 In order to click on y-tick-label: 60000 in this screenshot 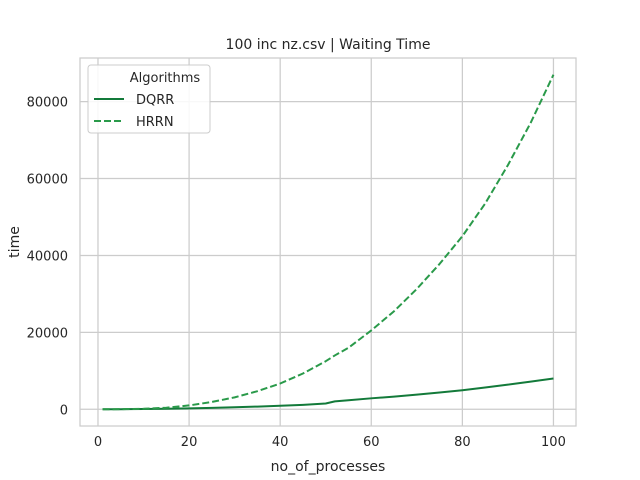, I will do `click(47, 180)`.